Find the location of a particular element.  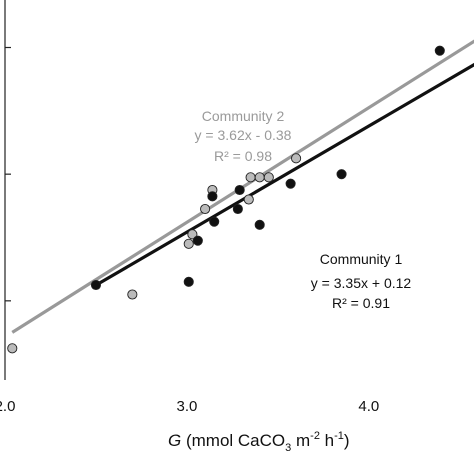

x-axis-label: G (mmol CaCO3 m-2 h-1) is located at coordinates (259, 442).